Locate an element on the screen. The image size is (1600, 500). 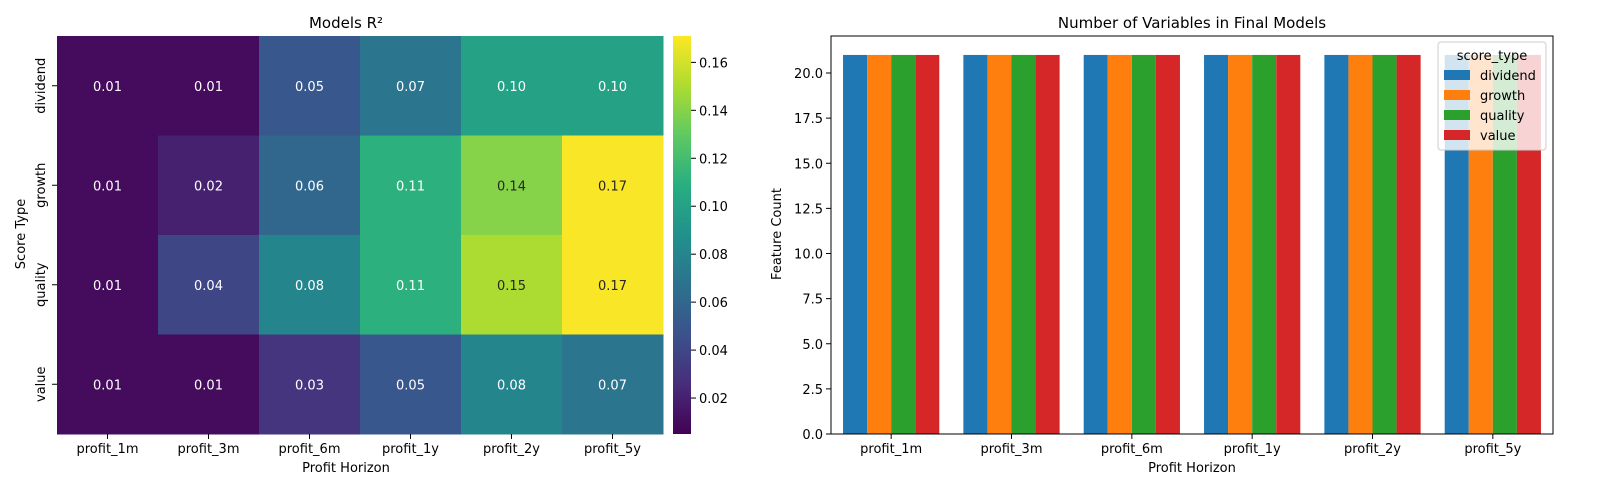
heatmap-x-tick-label: profit_6m is located at coordinates (310, 449).